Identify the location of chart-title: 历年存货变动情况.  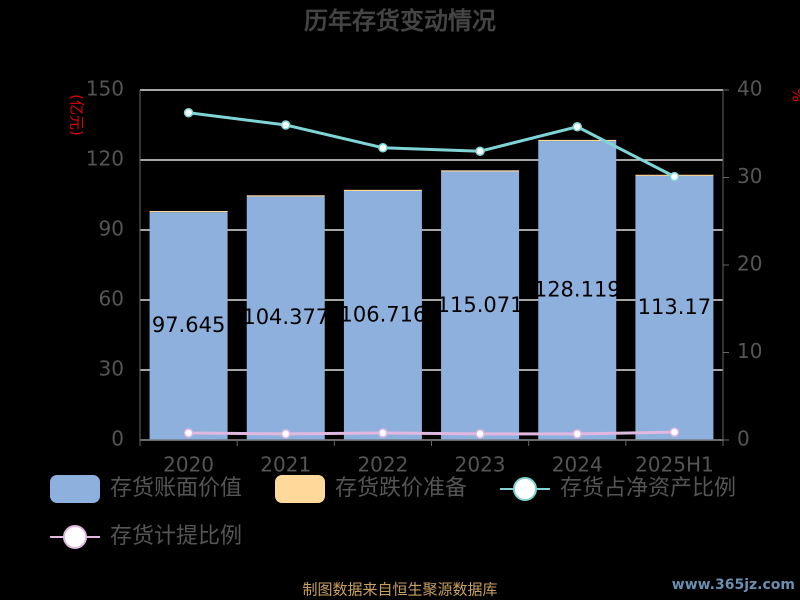
(400, 21).